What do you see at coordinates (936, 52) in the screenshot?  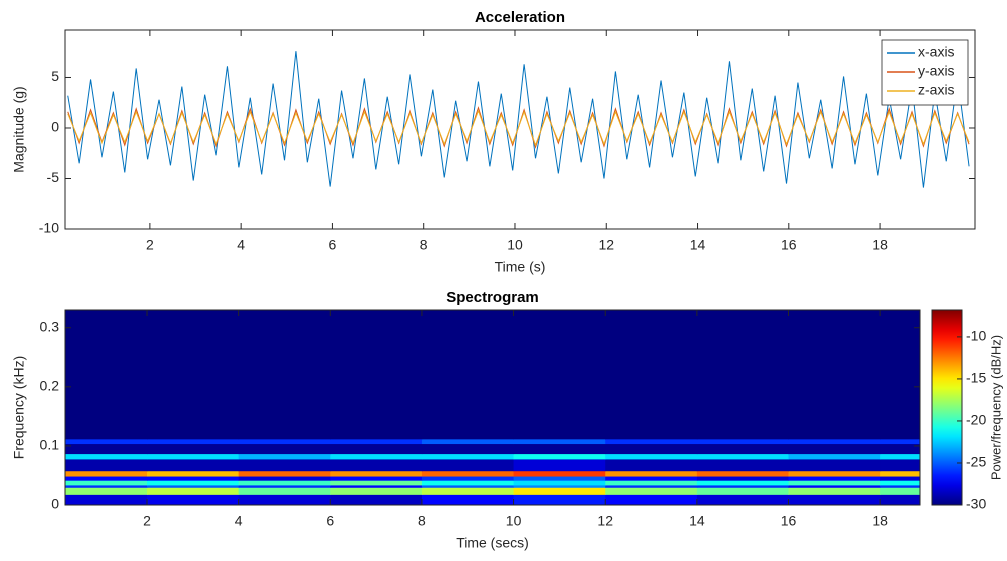 I see `legend-label: x-axis` at bounding box center [936, 52].